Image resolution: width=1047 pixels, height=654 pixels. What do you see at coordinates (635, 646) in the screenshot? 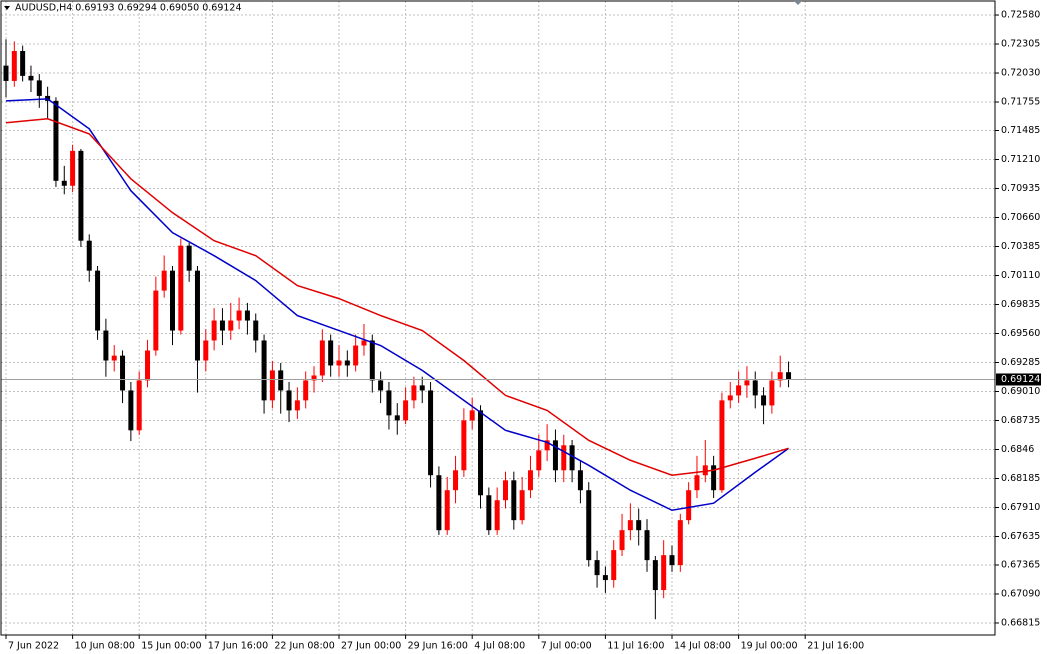
I see `x-tick-label: 11 Jul 16:00` at bounding box center [635, 646].